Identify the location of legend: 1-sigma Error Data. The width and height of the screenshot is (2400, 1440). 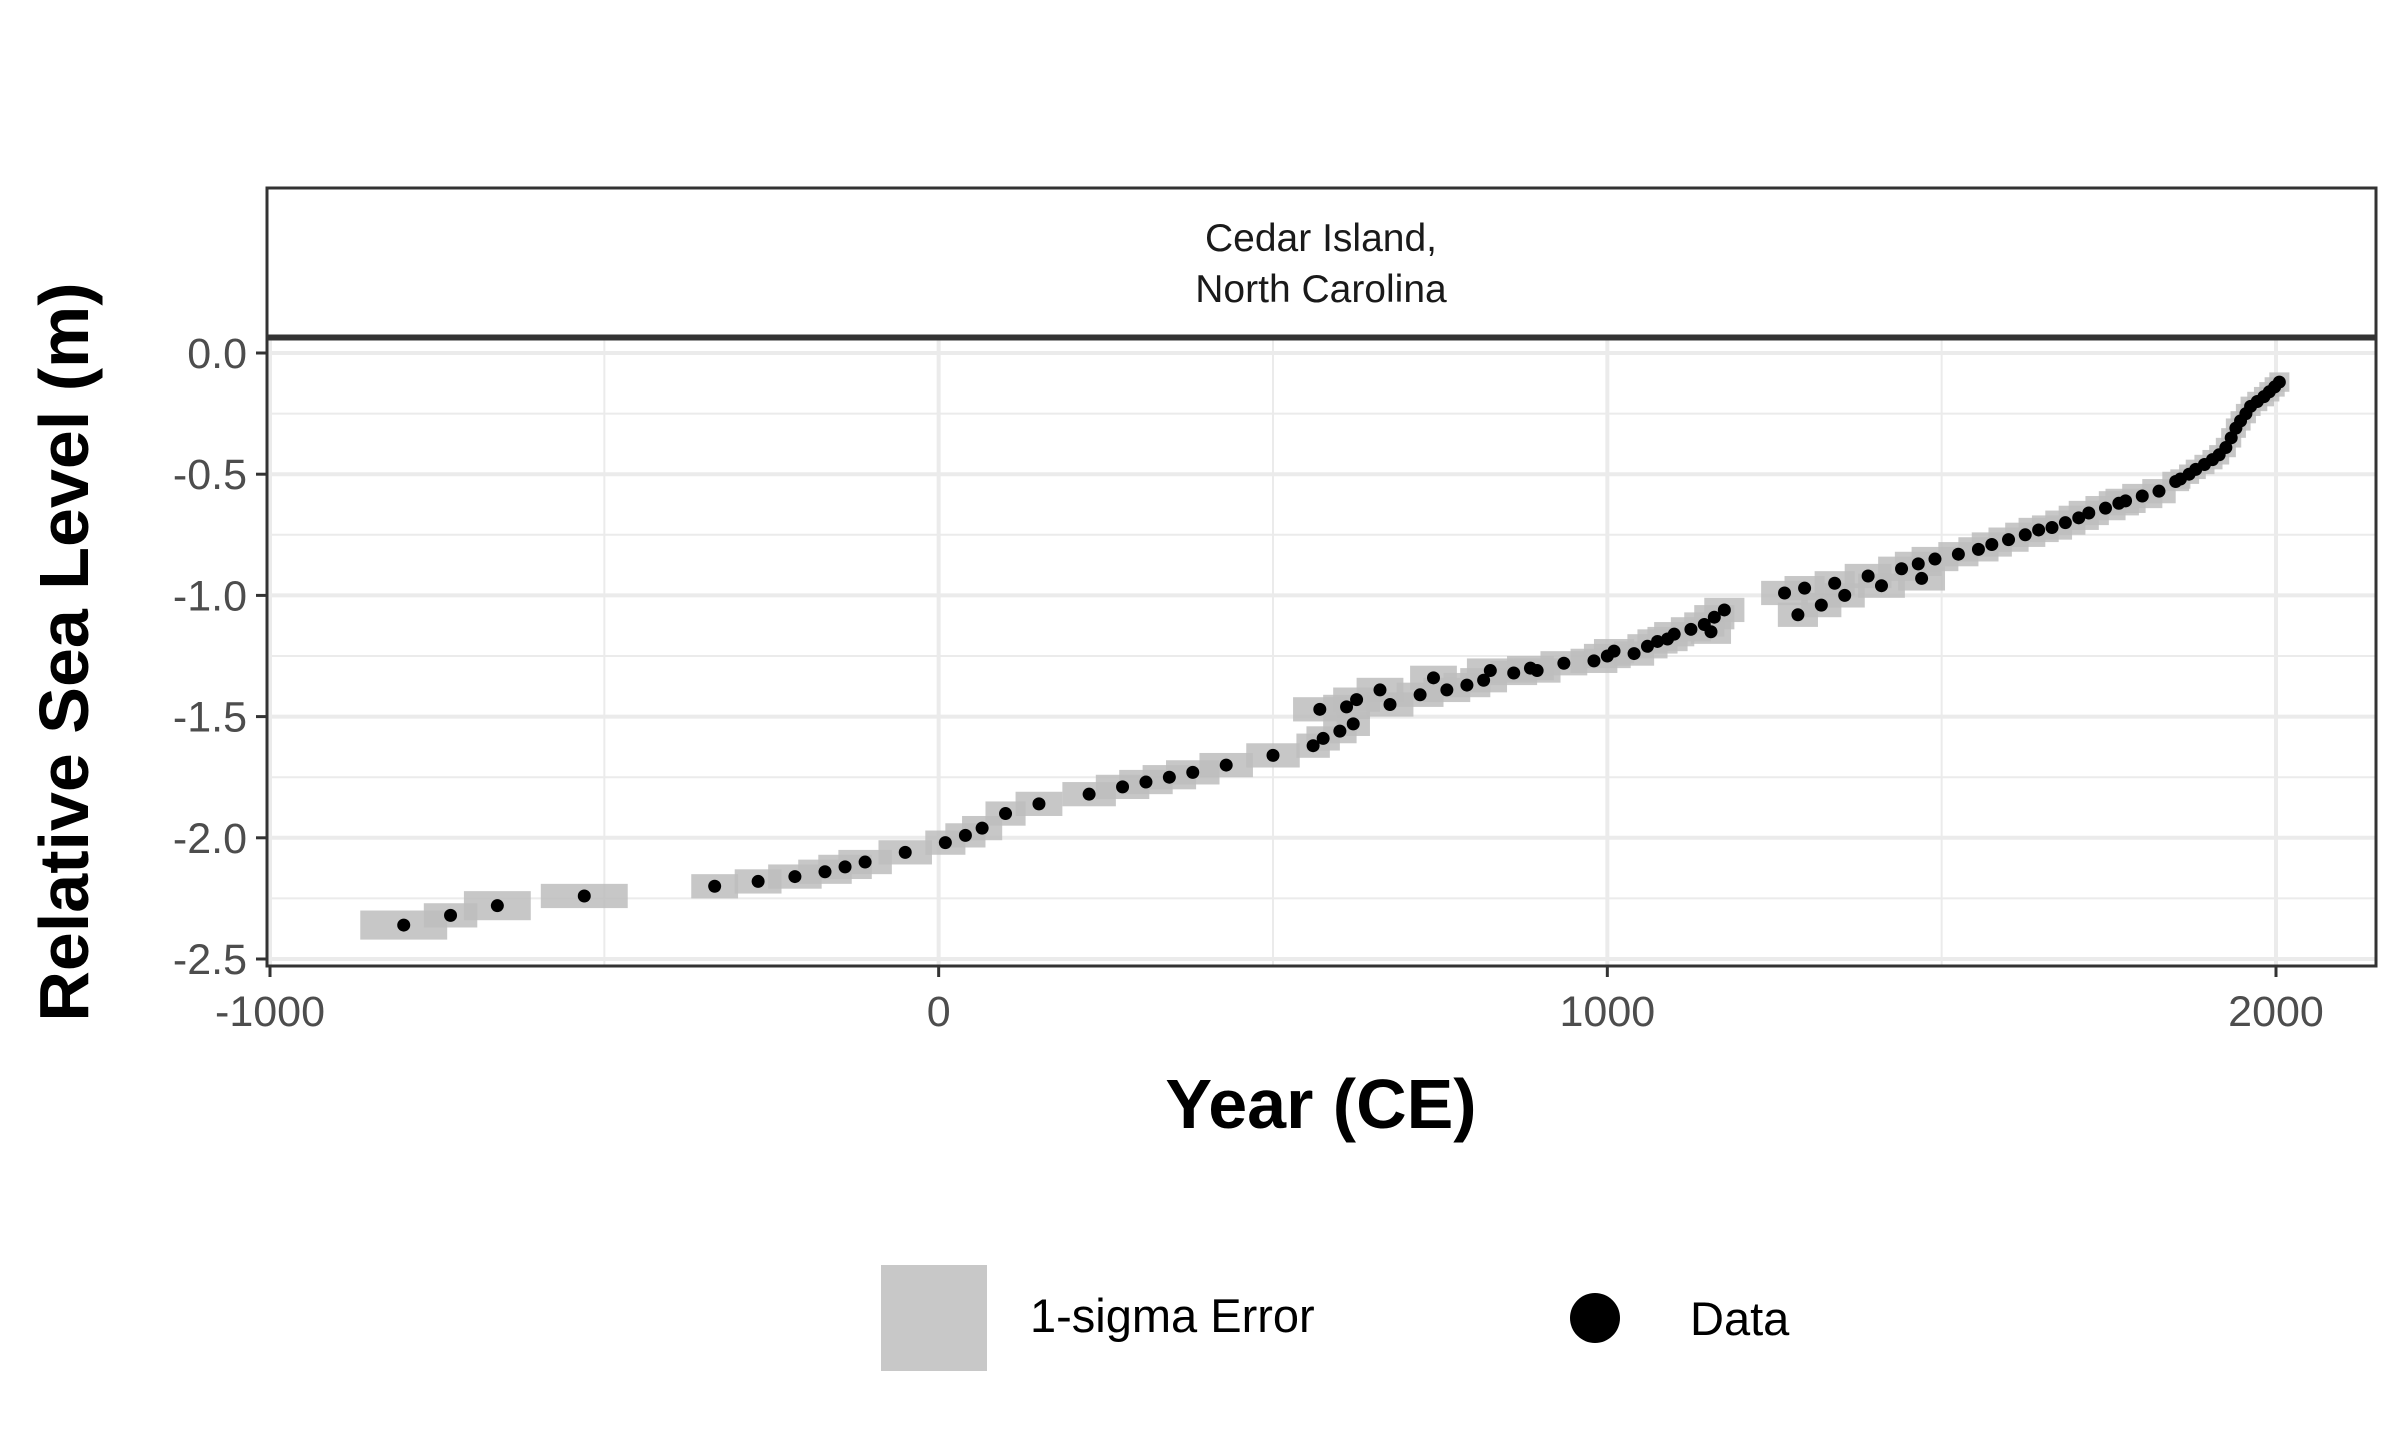
(1335, 1318).